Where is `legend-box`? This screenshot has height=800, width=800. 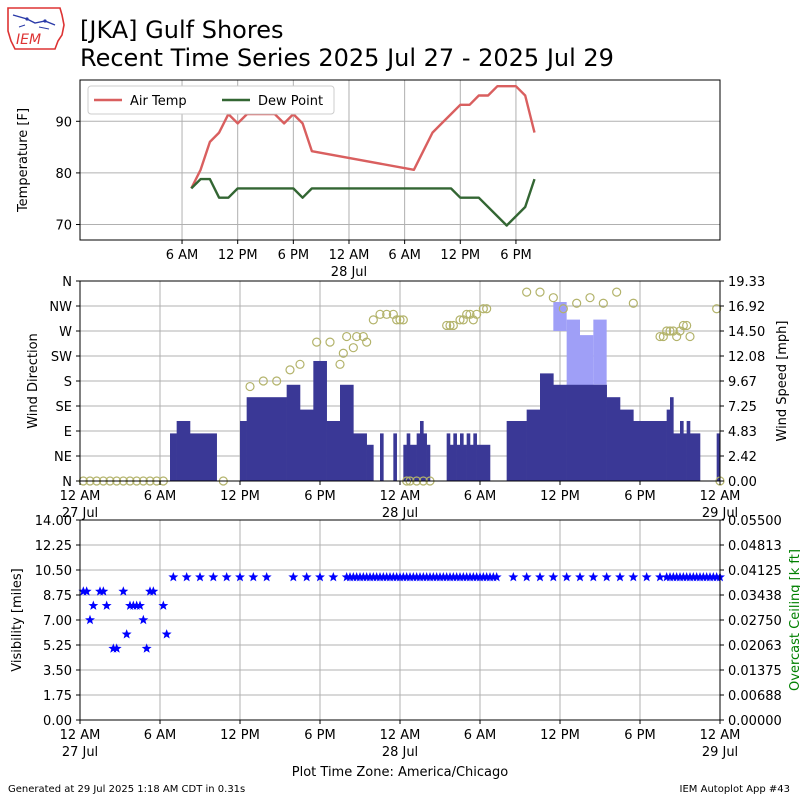 legend-box is located at coordinates (211, 100).